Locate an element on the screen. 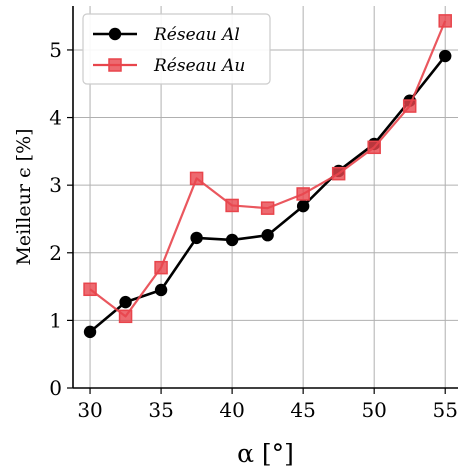 The height and width of the screenshot is (471, 460). legend-label: Réseau Al is located at coordinates (196, 35).